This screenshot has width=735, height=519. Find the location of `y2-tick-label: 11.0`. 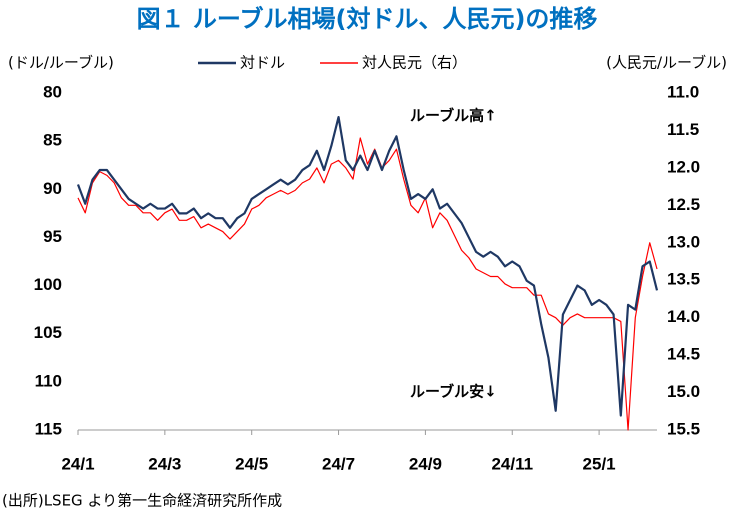

y2-tick-label: 11.0 is located at coordinates (683, 91).